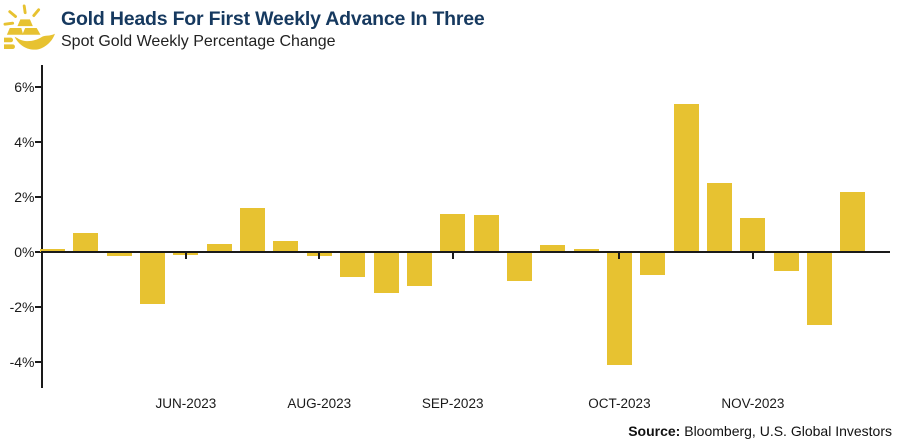 The image size is (900, 446). I want to click on x-tick-label: OCT-2023, so click(619, 403).